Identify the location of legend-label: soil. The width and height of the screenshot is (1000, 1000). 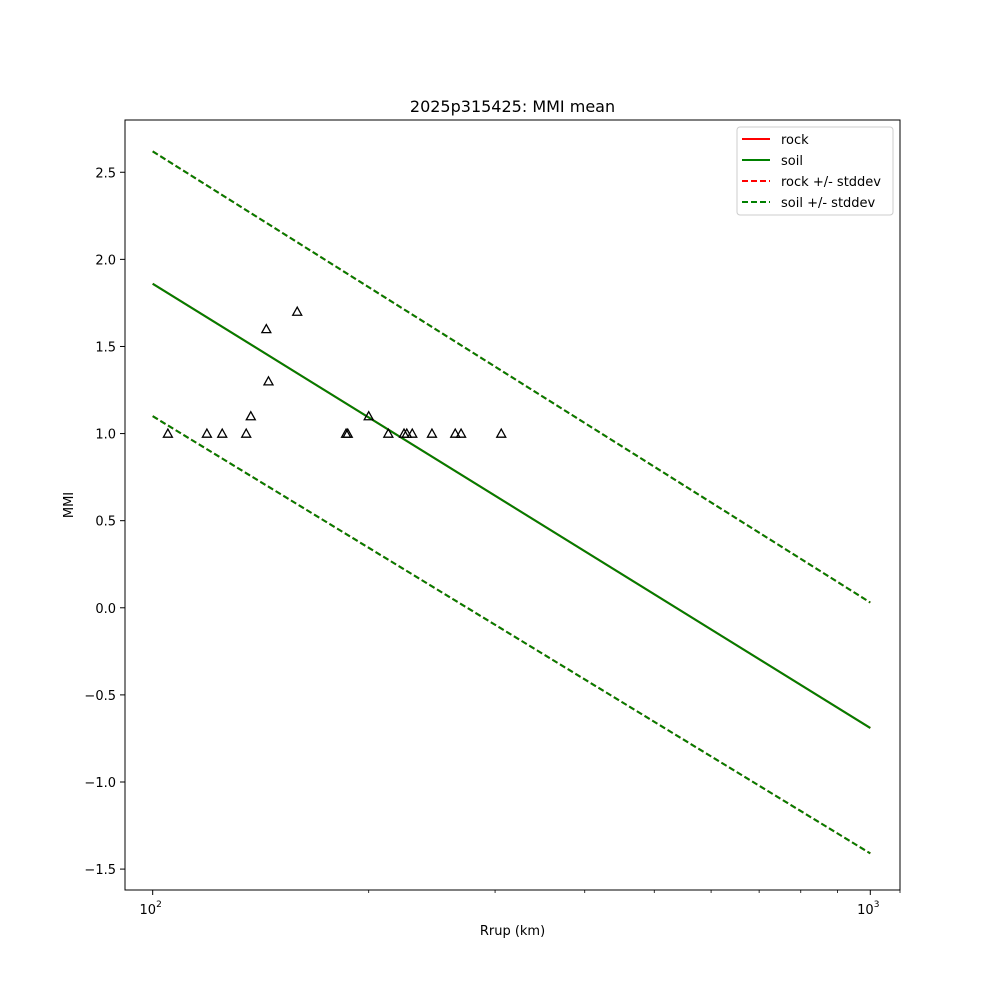
(792, 161).